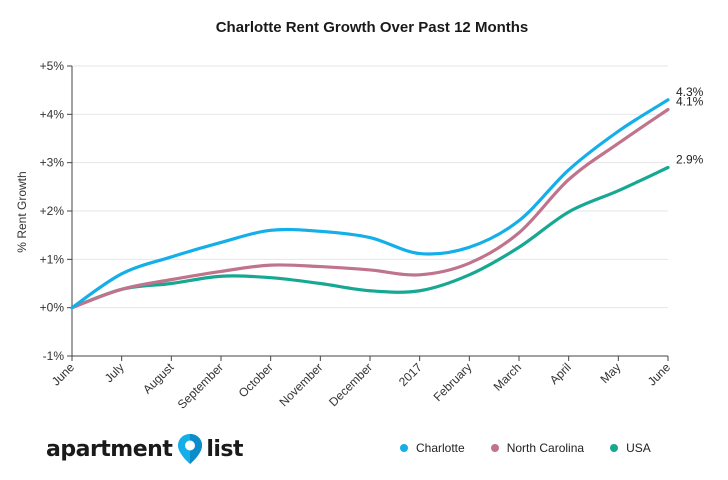 The image size is (728, 480). What do you see at coordinates (614, 448) in the screenshot?
I see `legend-marker-usa` at bounding box center [614, 448].